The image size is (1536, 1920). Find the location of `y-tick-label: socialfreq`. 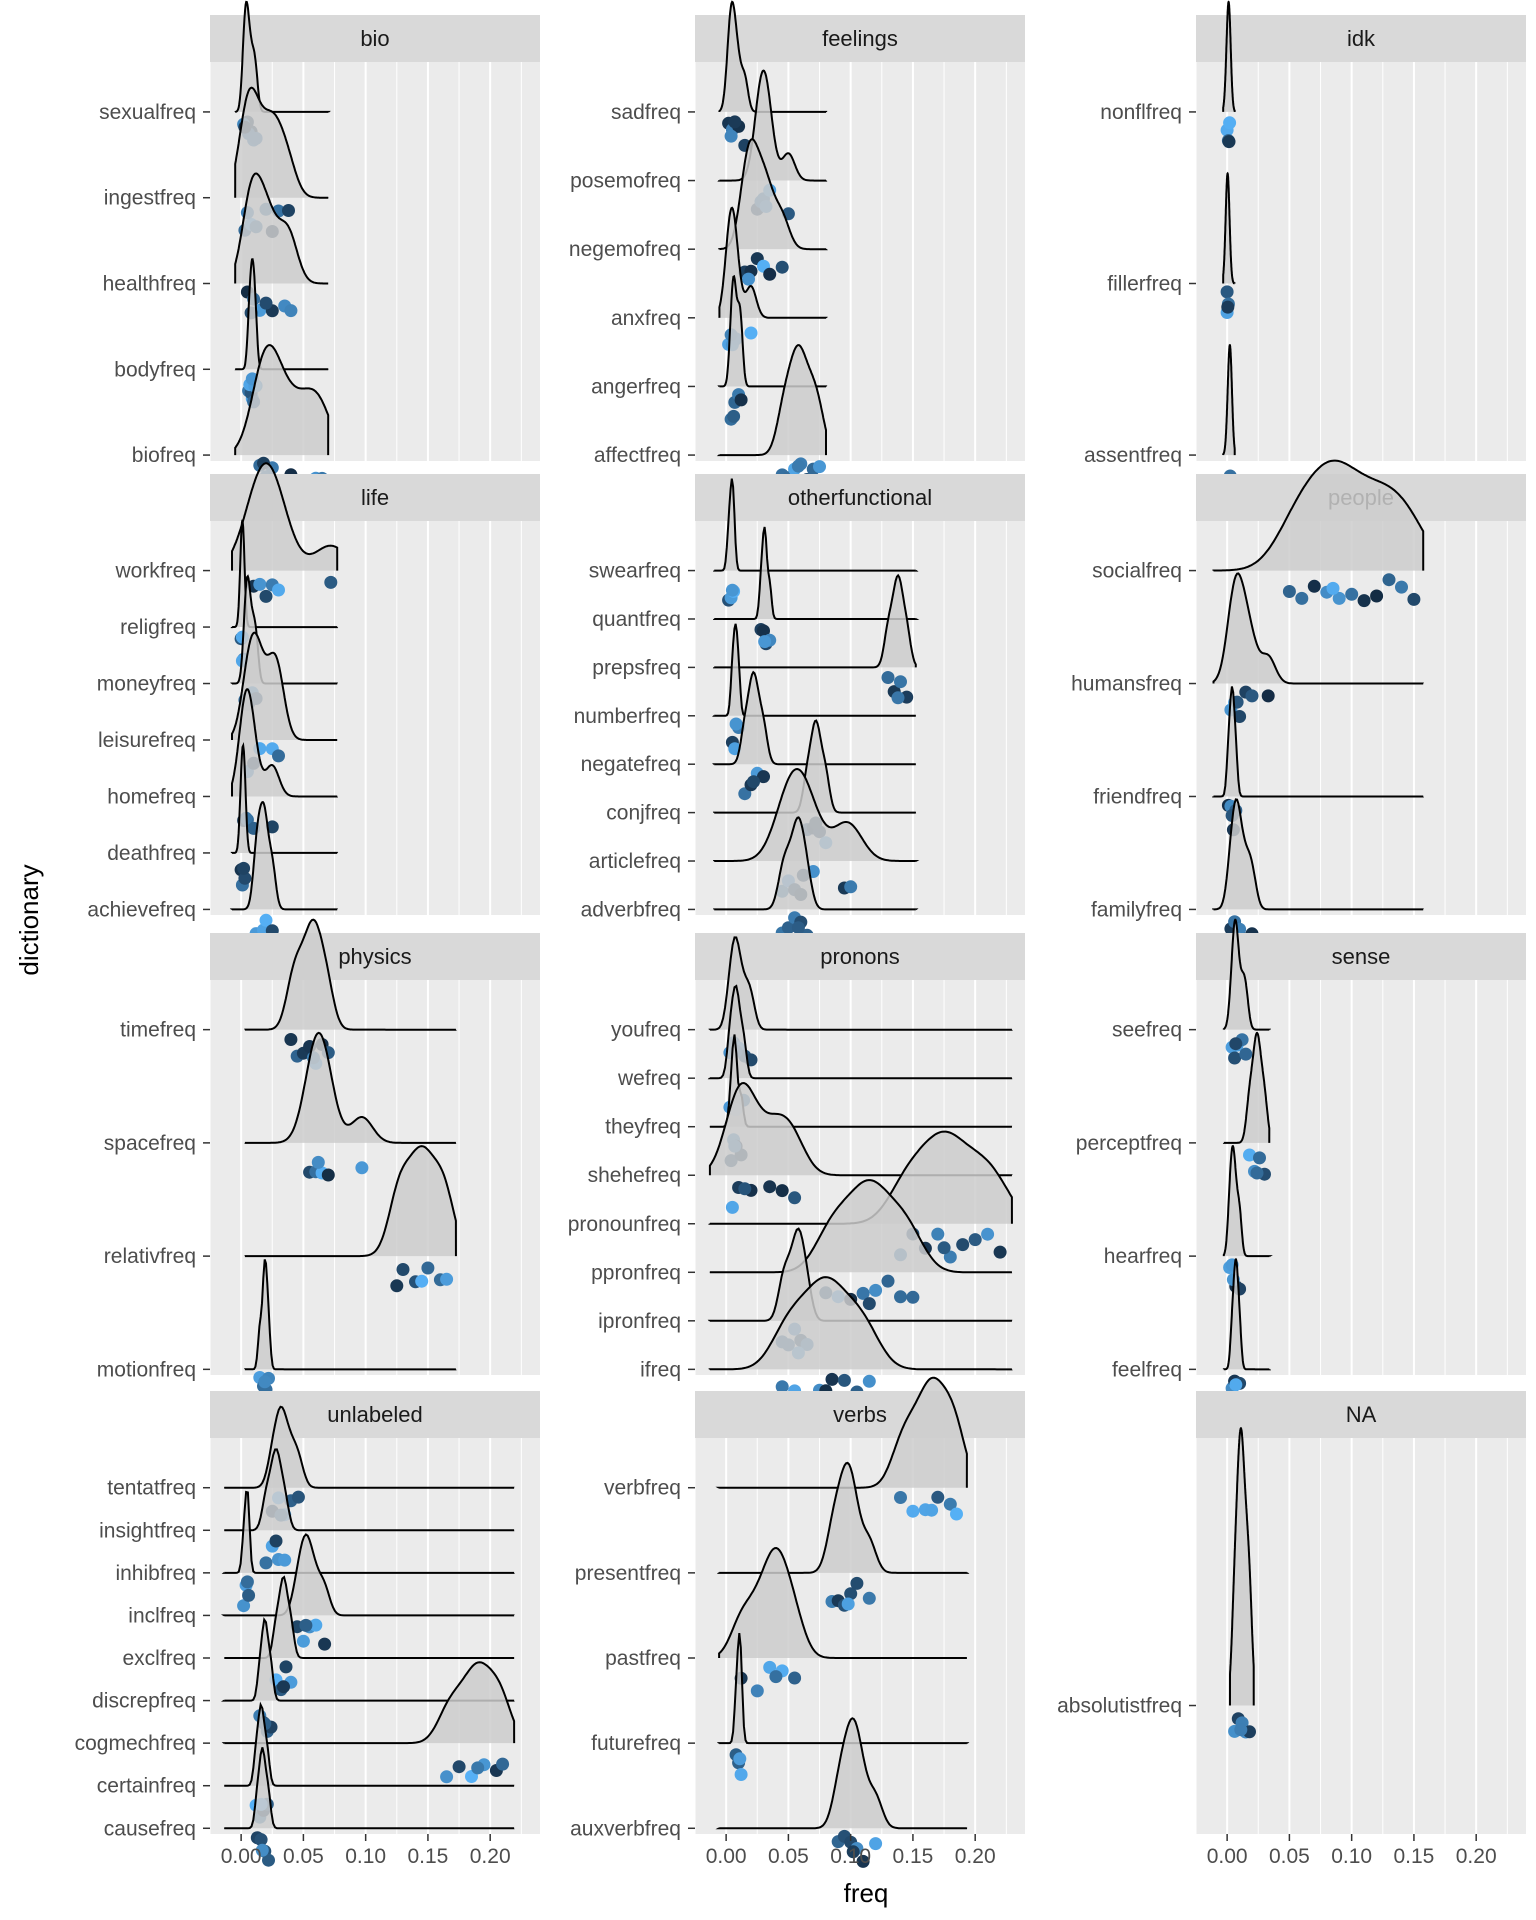

y-tick-label: socialfreq is located at coordinates (1137, 571).